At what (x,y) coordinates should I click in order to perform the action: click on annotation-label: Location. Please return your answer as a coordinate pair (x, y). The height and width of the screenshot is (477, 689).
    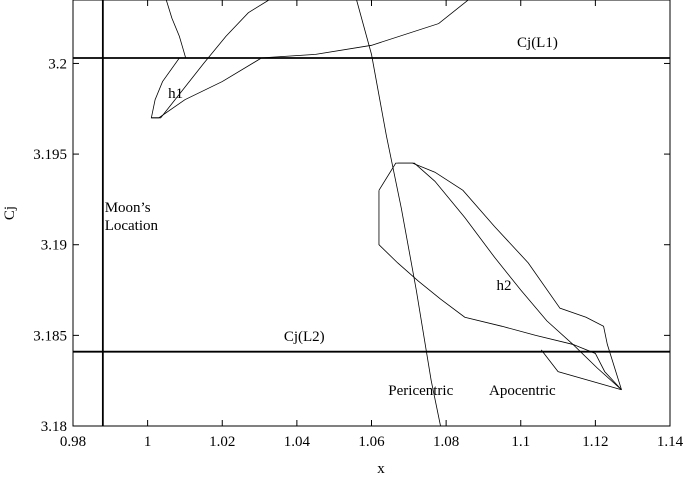
    Looking at the image, I should click on (132, 226).